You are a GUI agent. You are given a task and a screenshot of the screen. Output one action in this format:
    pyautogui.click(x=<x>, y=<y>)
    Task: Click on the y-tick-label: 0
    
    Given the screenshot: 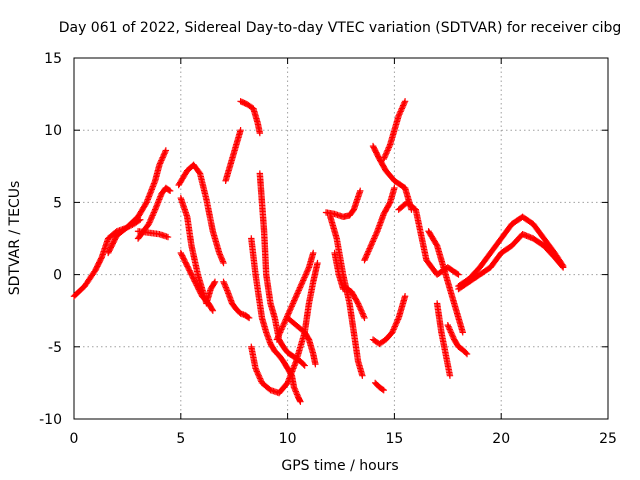 What is the action you would take?
    pyautogui.click(x=57, y=276)
    